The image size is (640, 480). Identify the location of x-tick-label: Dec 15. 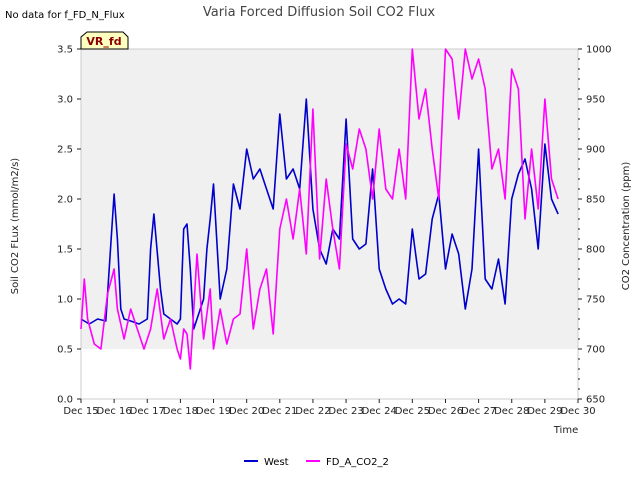
(80, 411).